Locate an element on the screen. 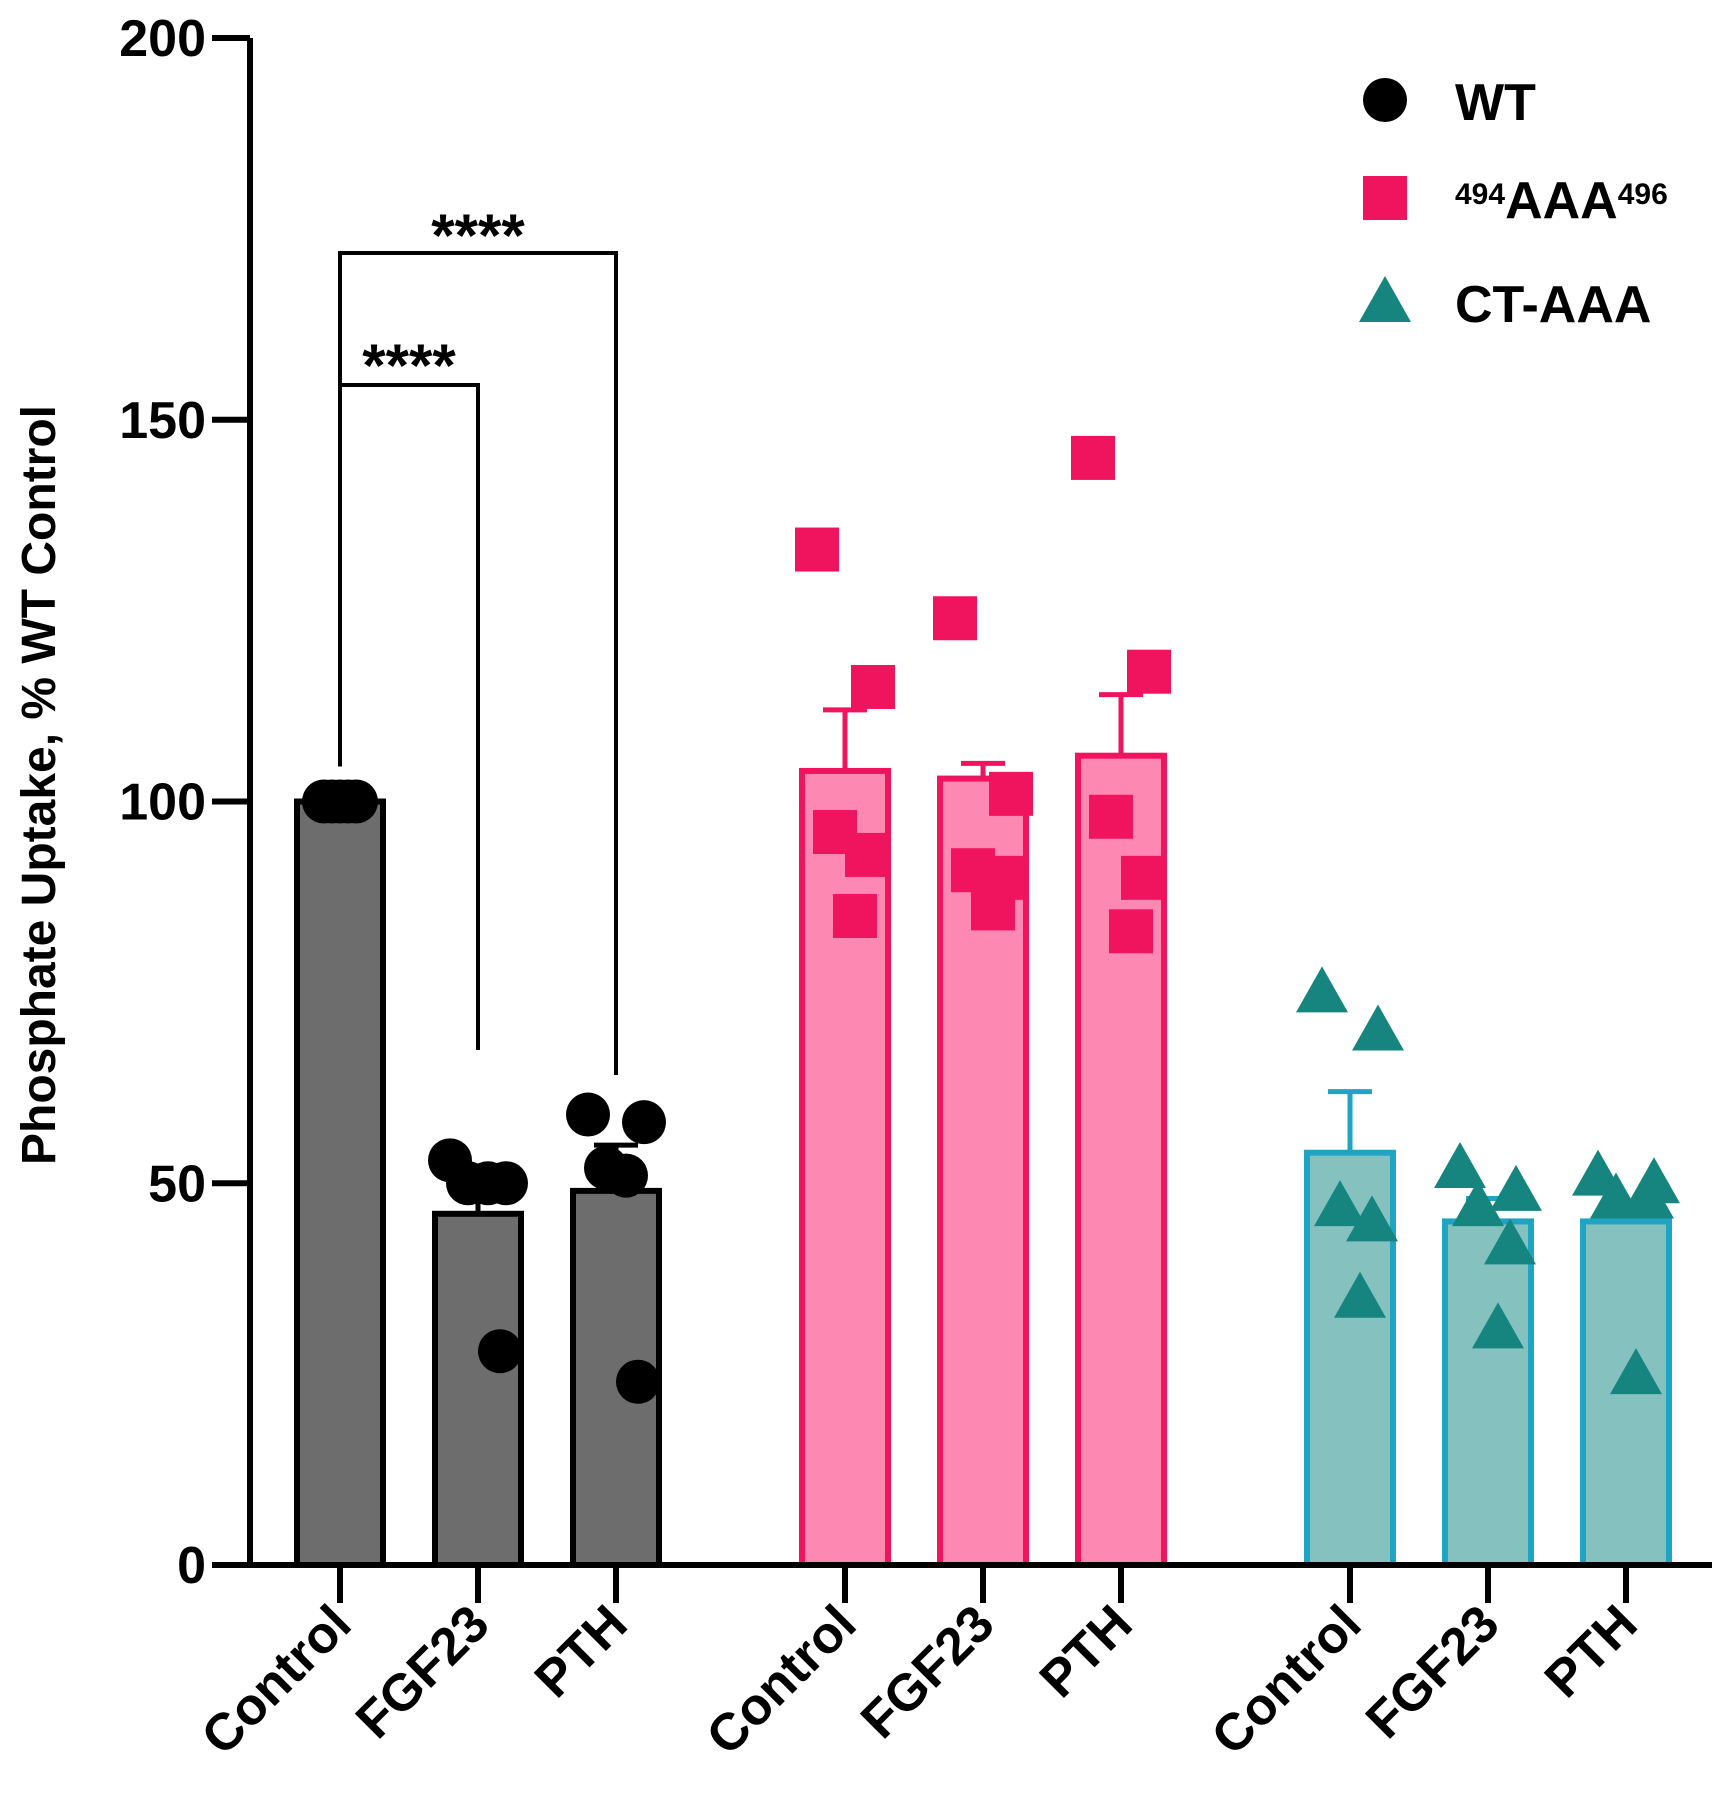 The image size is (1725, 1800). x-tick-label-fgf23-5: FGF23 is located at coordinates (927, 1671).